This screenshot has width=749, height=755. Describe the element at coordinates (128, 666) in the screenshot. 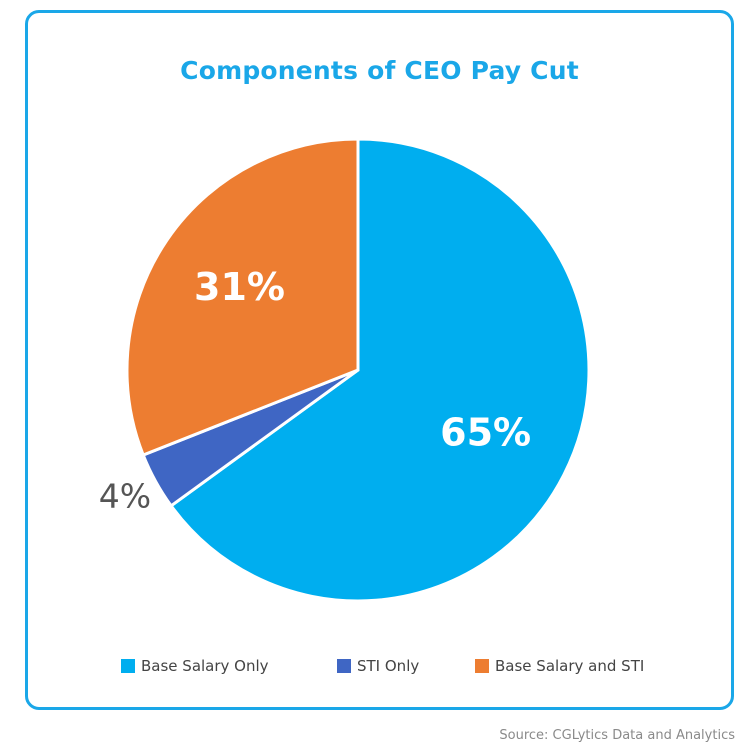

I see `legend-swatch-base-salary-only` at that location.